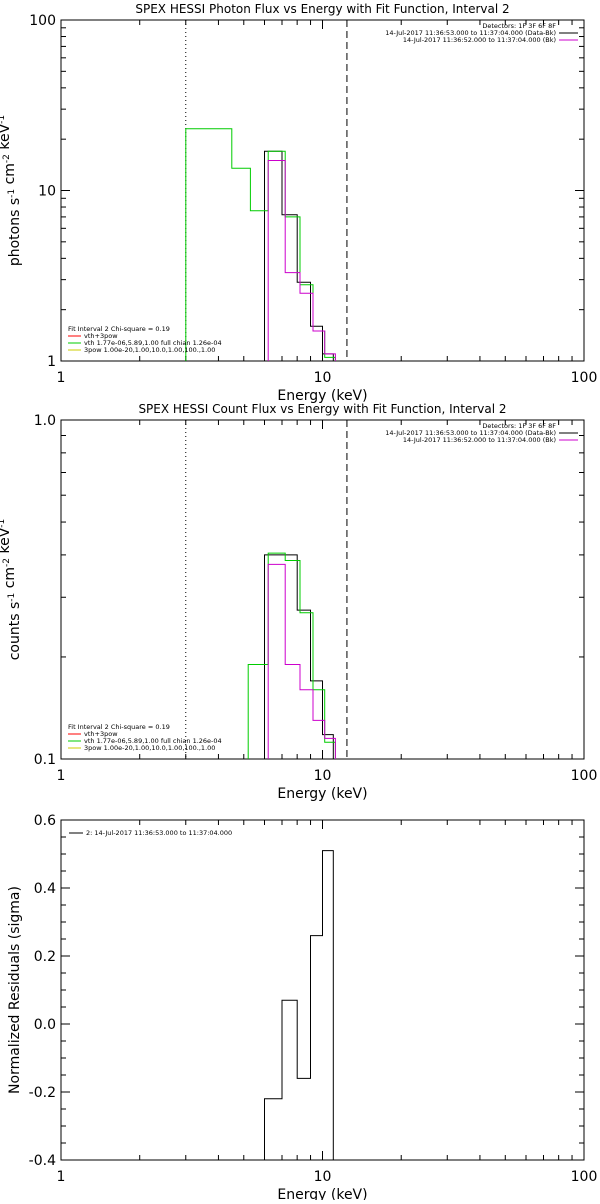 This screenshot has width=600, height=1204. Describe the element at coordinates (42, 21) in the screenshot. I see `y-tick-label: 100` at that location.